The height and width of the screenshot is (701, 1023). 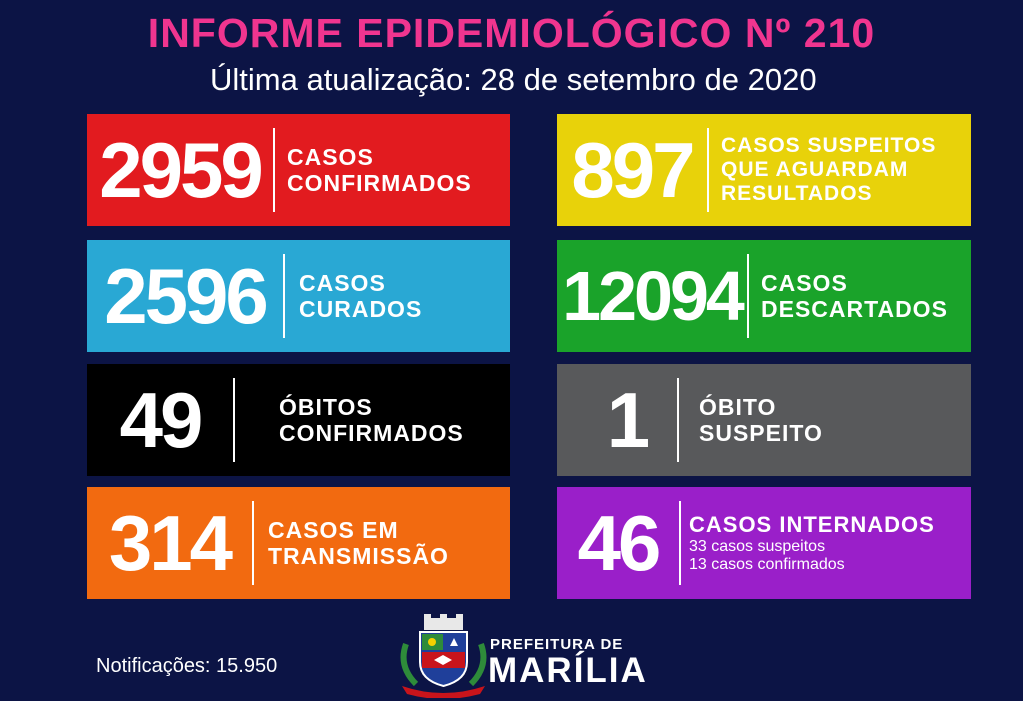 What do you see at coordinates (812, 524) in the screenshot?
I see `card-label-line: CASOS INTERNADOS` at bounding box center [812, 524].